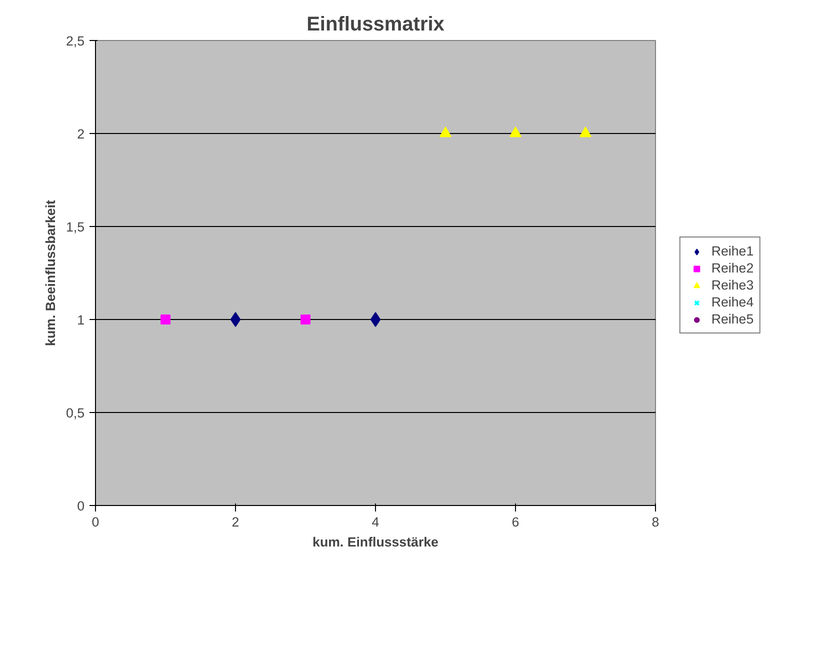 The height and width of the screenshot is (662, 813). Describe the element at coordinates (81, 134) in the screenshot. I see `y-tick-label: 2` at that location.